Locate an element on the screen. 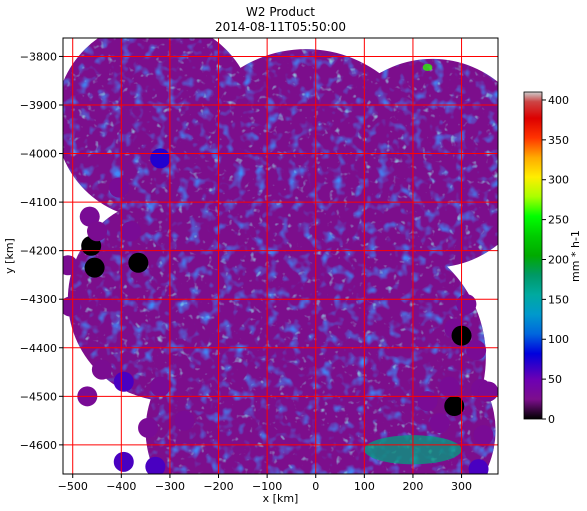 The width and height of the screenshot is (587, 511). x-axis-label: x [km] is located at coordinates (281, 498).